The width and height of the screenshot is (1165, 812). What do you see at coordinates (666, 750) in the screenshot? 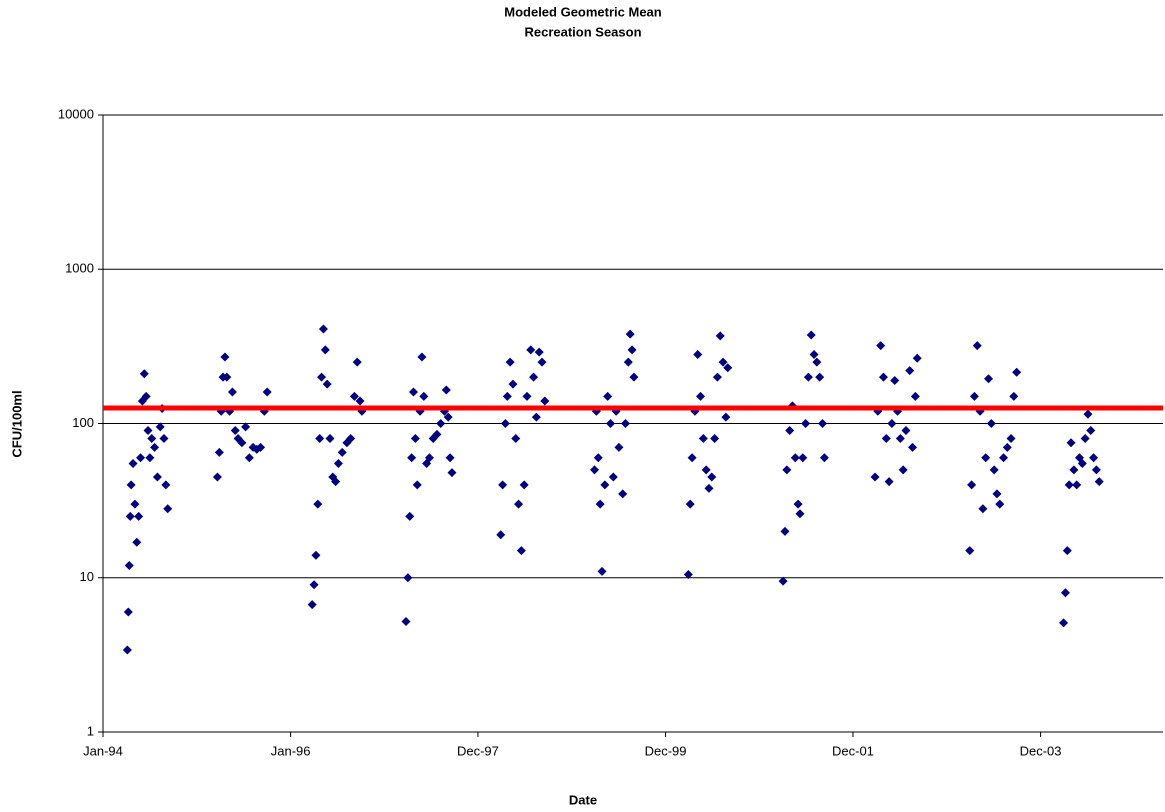
I see `x-tick-label: Dec-99` at bounding box center [666, 750].